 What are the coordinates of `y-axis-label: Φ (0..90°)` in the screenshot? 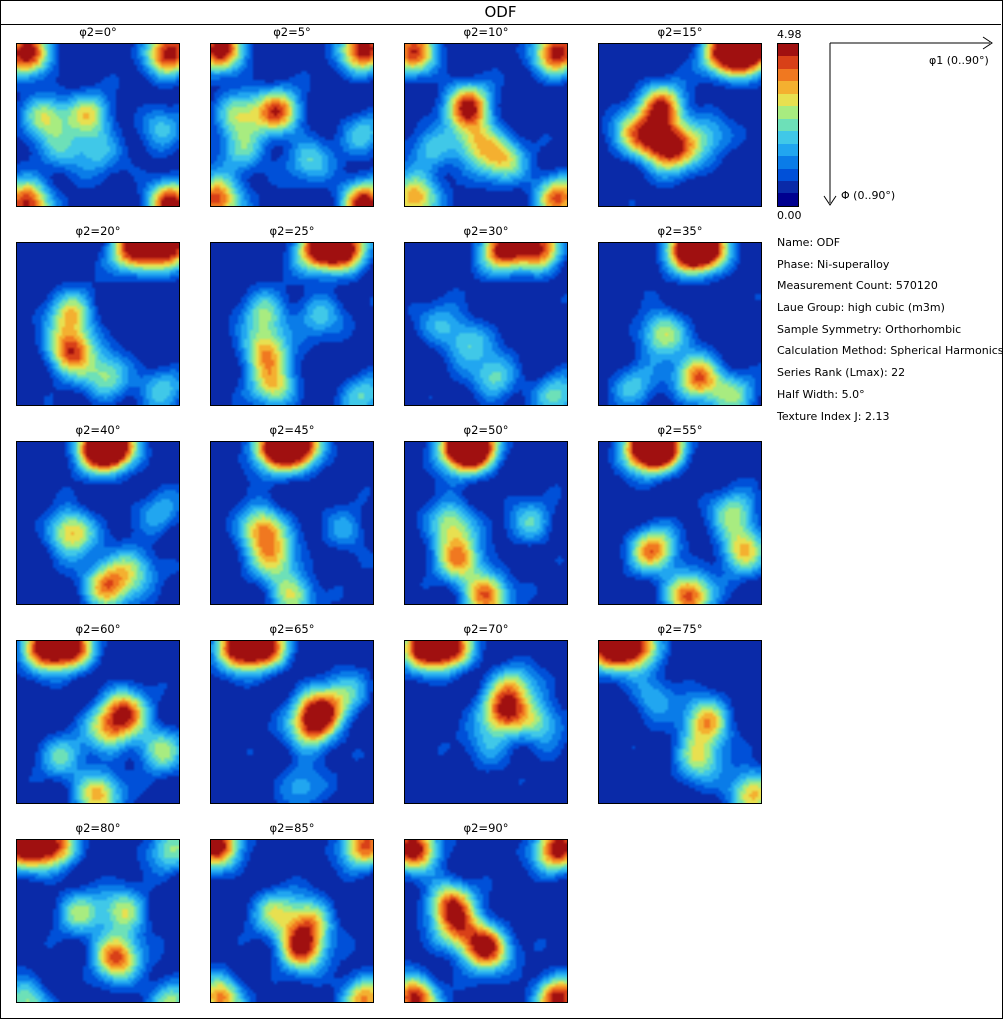 It's located at (868, 195).